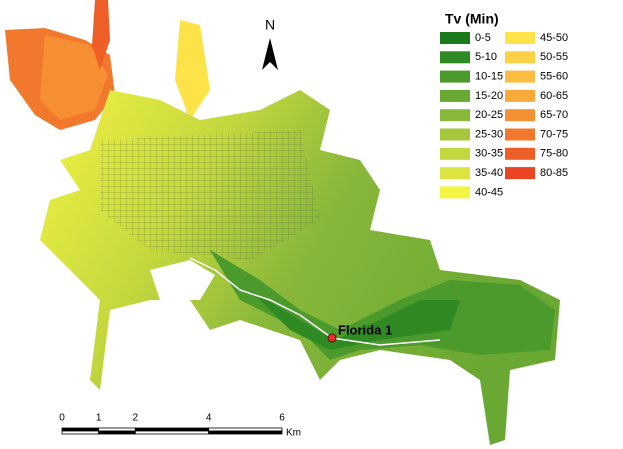 The image size is (623, 449). Describe the element at coordinates (554, 173) in the screenshot. I see `legend-label: 80-85` at that location.